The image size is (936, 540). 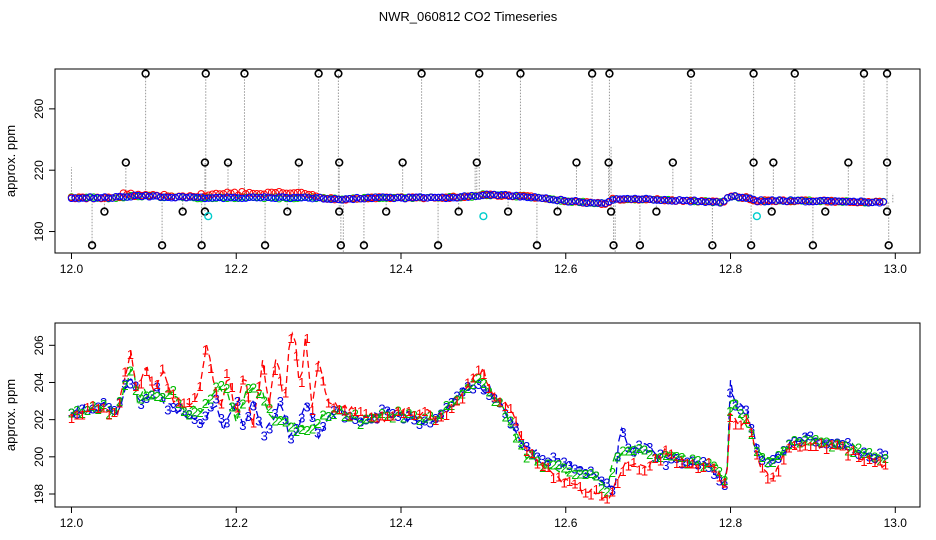 What do you see at coordinates (72, 523) in the screenshot?
I see `x-tick-label: 12.0` at bounding box center [72, 523].